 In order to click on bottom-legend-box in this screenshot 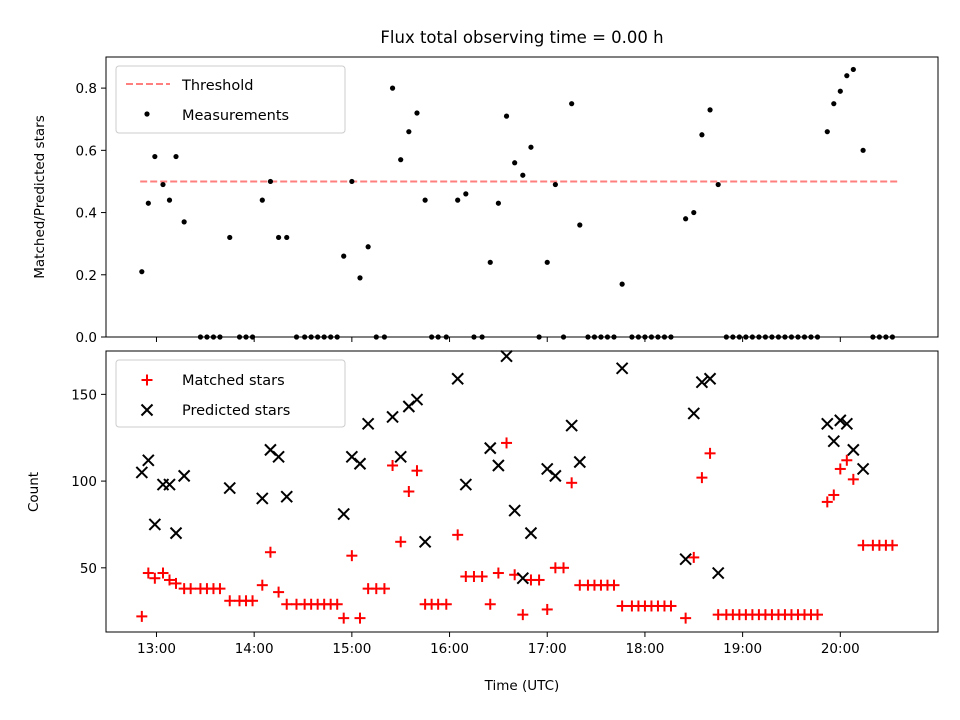, I will do `click(230, 393)`.